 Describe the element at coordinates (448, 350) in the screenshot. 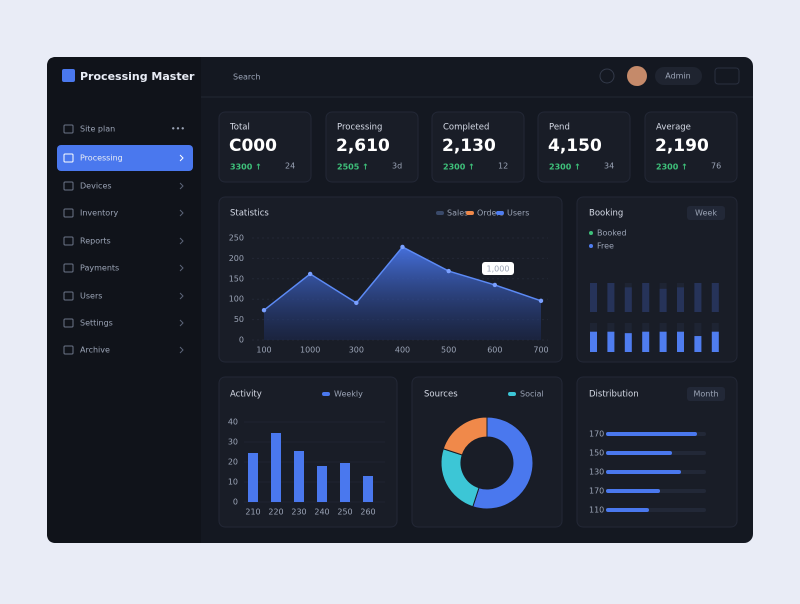

I see `x-tick-label: 500` at that location.